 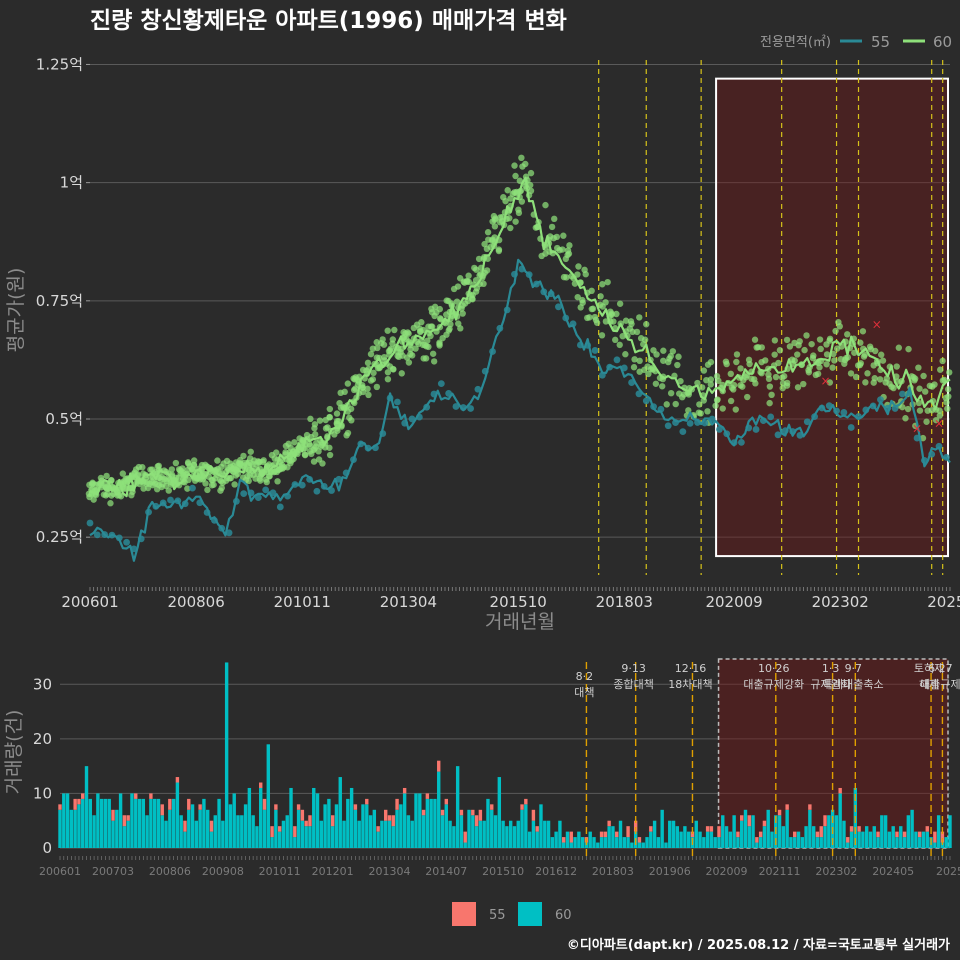 What do you see at coordinates (832, 317) in the screenshot?
I see `highlight-box` at bounding box center [832, 317].